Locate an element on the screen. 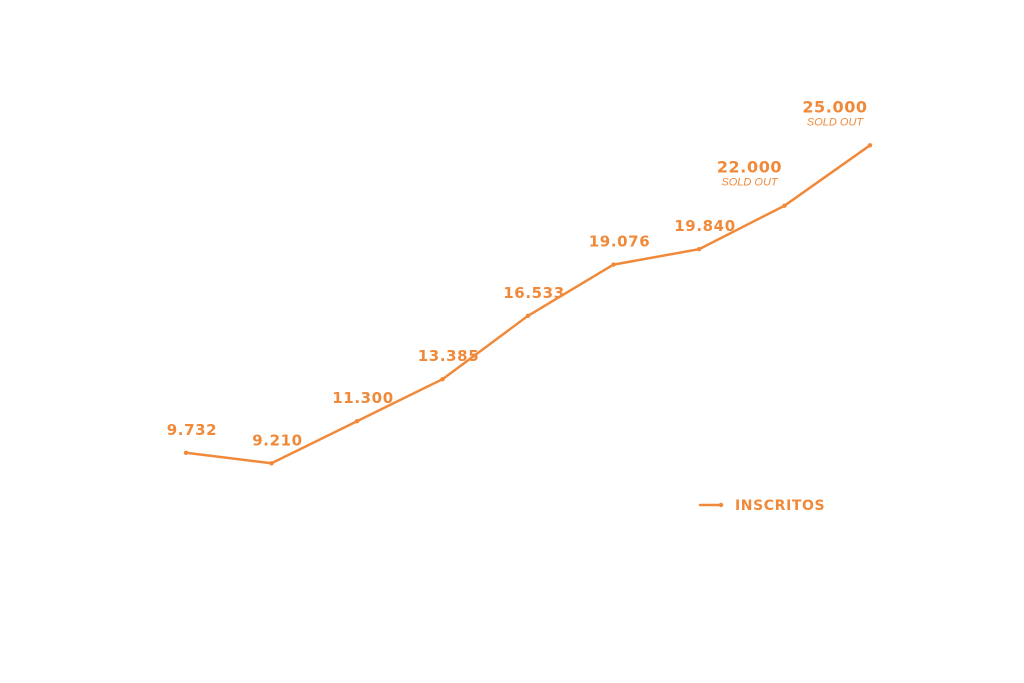 This screenshot has width=1024, height=683. data-label: 25.000 is located at coordinates (834, 106).